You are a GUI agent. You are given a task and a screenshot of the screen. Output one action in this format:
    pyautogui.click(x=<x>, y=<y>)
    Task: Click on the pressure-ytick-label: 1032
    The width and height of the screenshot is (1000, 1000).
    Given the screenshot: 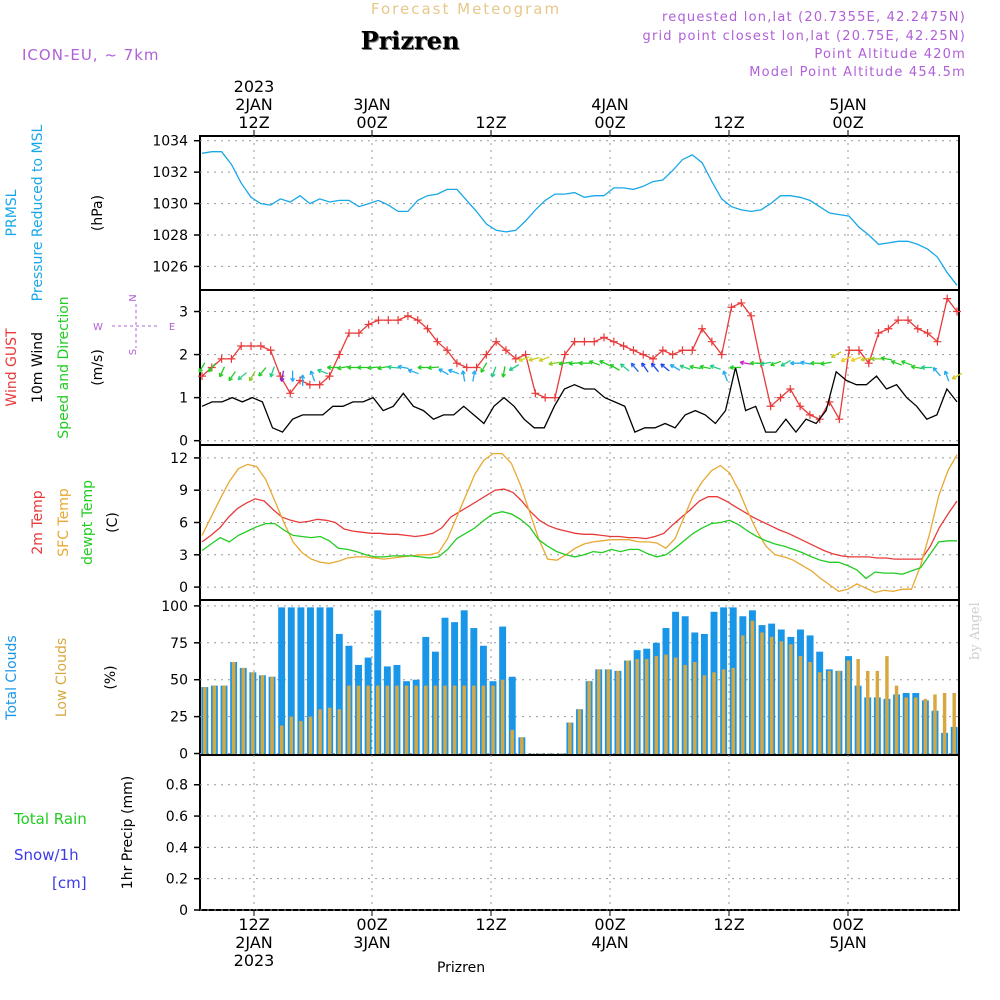 What is the action you would take?
    pyautogui.click(x=170, y=173)
    